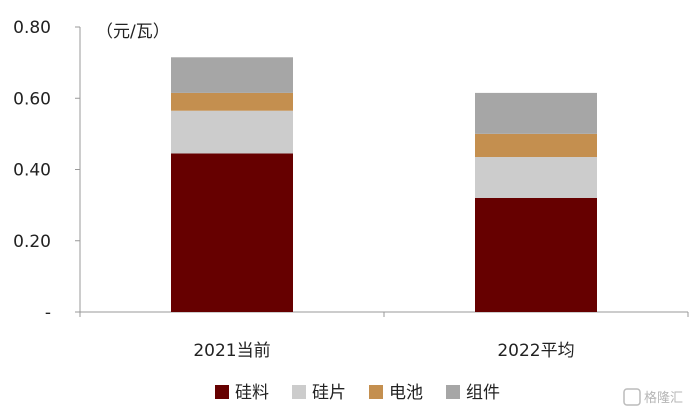 The image size is (697, 415). Describe the element at coordinates (32, 28) in the screenshot. I see `y-tick-label: 0.80` at that location.